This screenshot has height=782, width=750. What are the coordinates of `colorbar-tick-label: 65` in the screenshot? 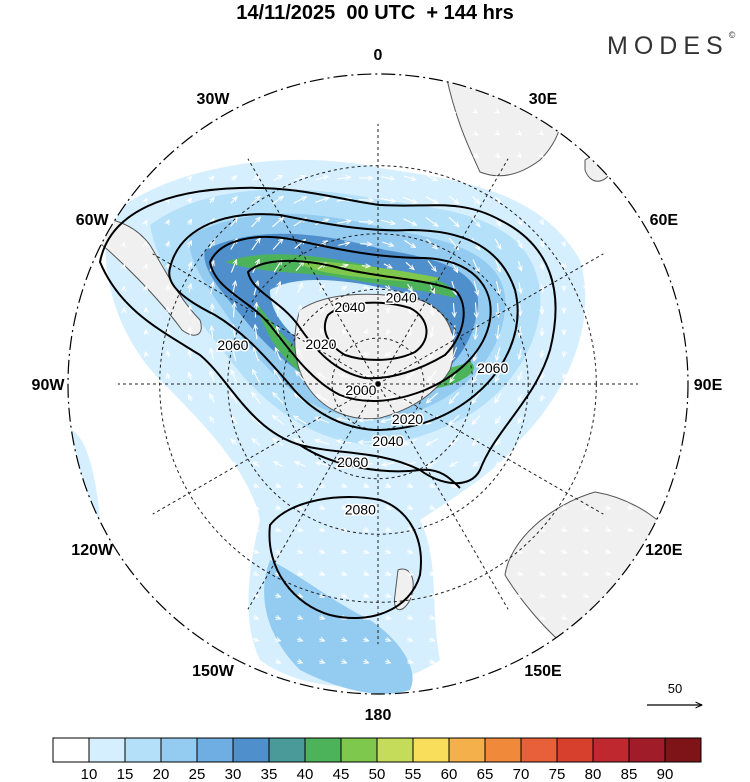 It's located at (485, 774).